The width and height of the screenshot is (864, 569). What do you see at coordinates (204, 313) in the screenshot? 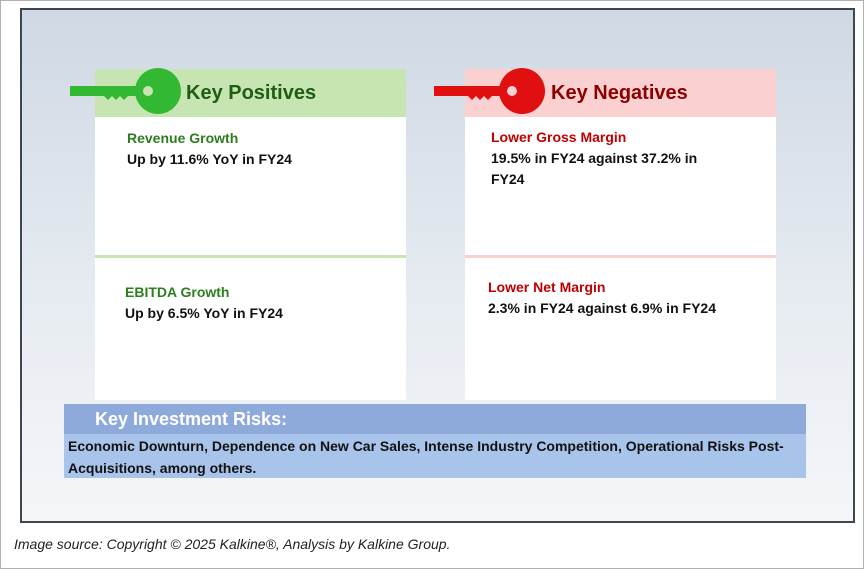
I see `item-text: Up by 6.5% YoY in FY24` at bounding box center [204, 313].